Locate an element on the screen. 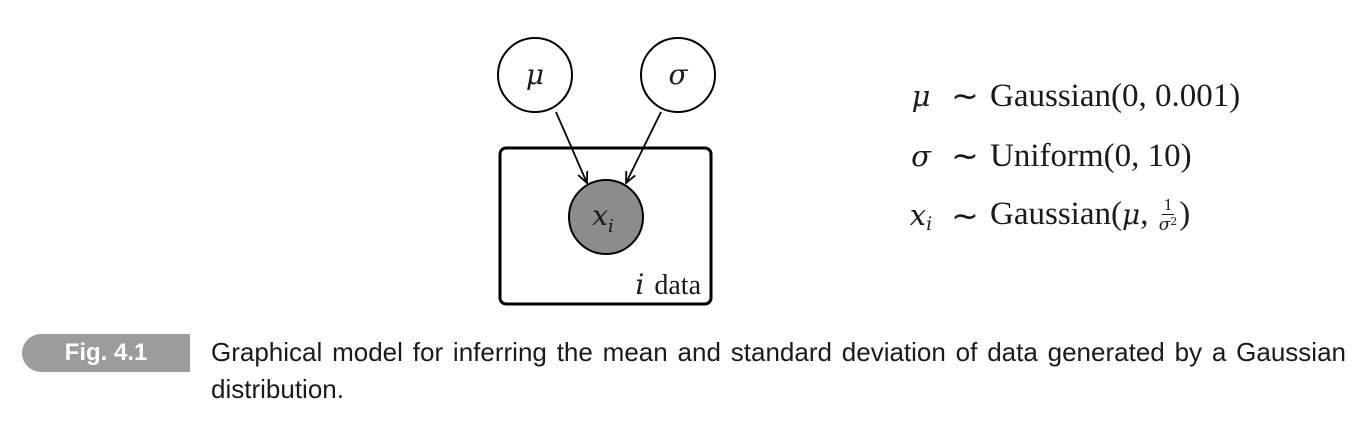 The image size is (1356, 436). node-mu-label: μ is located at coordinates (535, 74).